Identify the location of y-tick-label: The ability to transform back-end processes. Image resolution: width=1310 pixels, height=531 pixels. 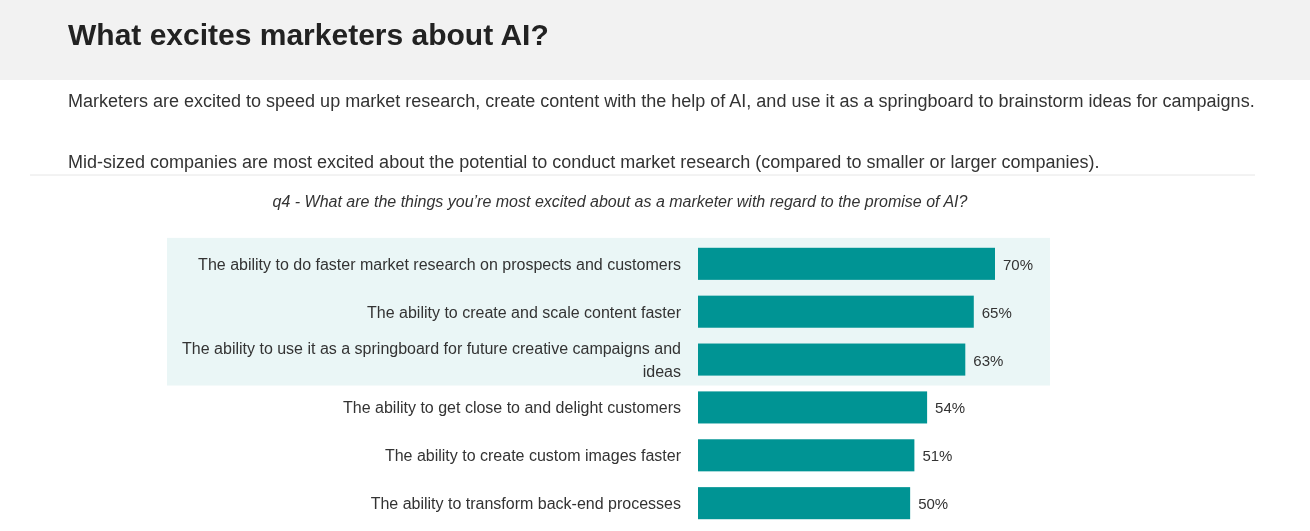
(525, 504).